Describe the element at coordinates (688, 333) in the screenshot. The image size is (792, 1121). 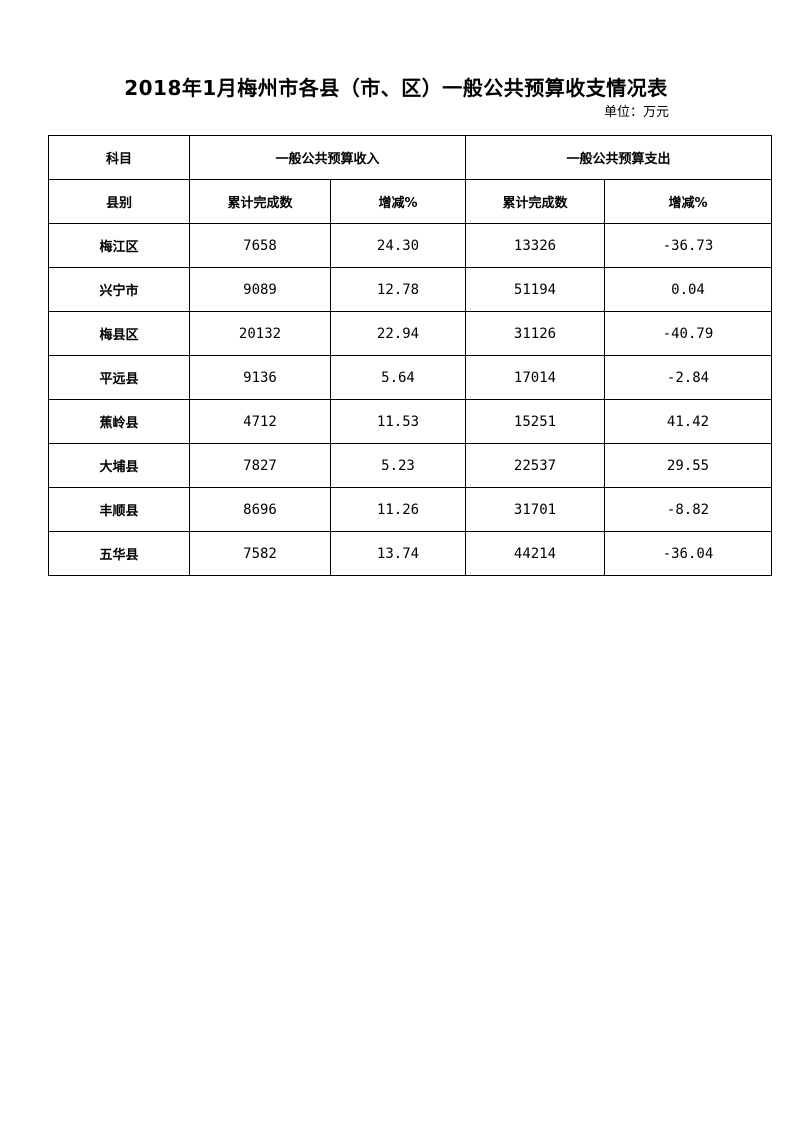
I see `cell-expense-change: -40.79` at that location.